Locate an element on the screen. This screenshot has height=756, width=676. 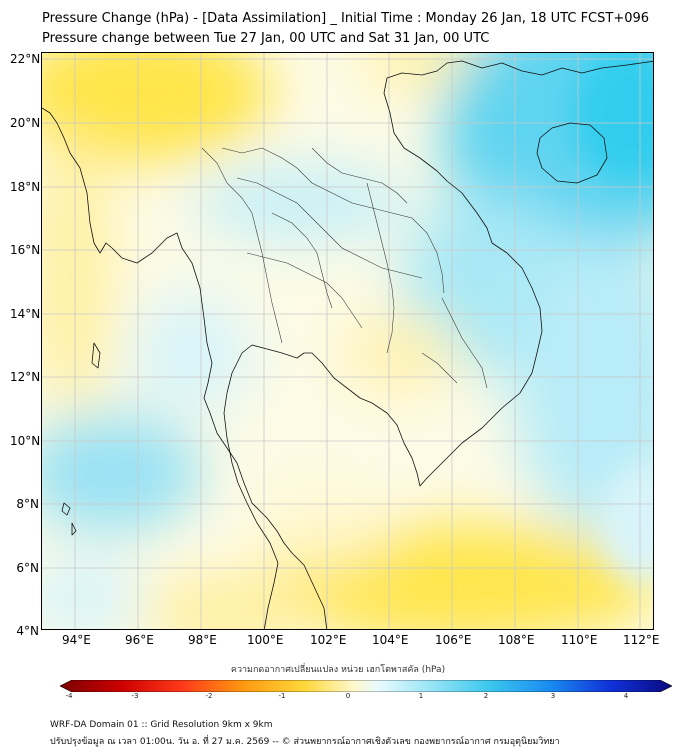
lat-label: 18°N is located at coordinates (25, 187).